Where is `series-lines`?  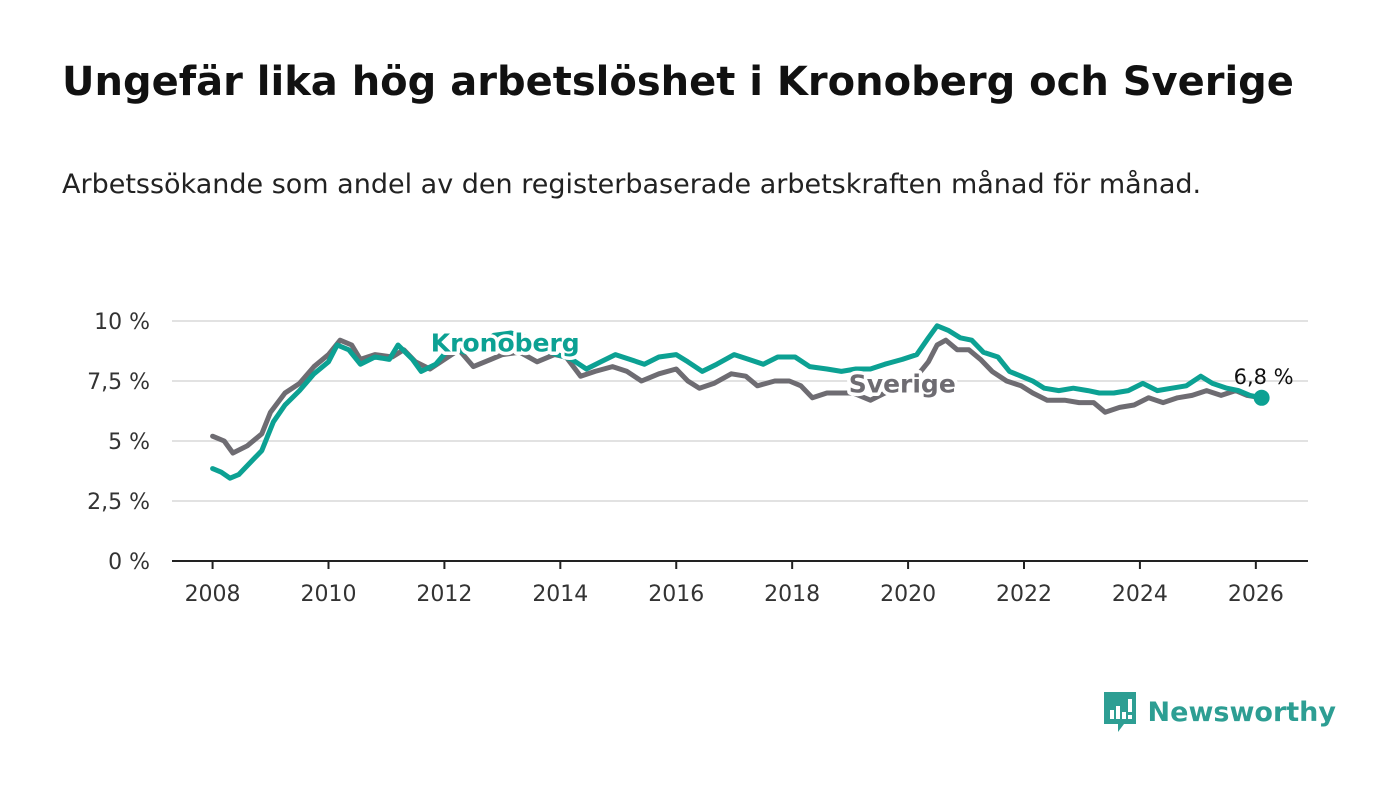 series-lines is located at coordinates (737, 402).